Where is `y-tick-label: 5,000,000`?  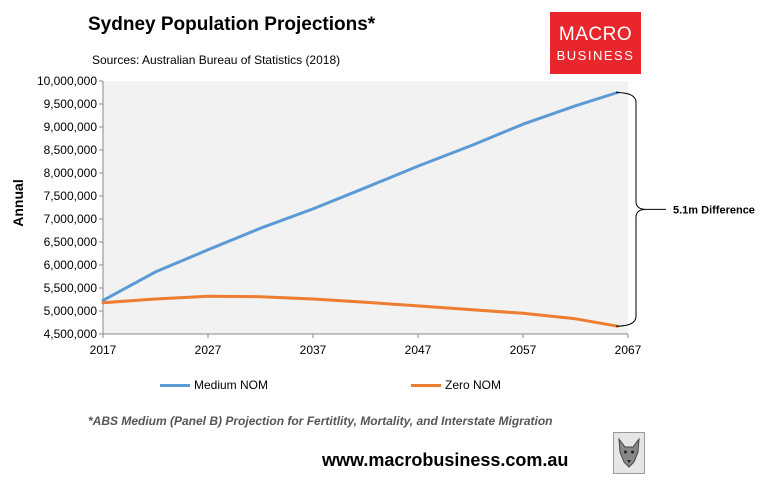
y-tick-label: 5,000,000 is located at coordinates (71, 311).